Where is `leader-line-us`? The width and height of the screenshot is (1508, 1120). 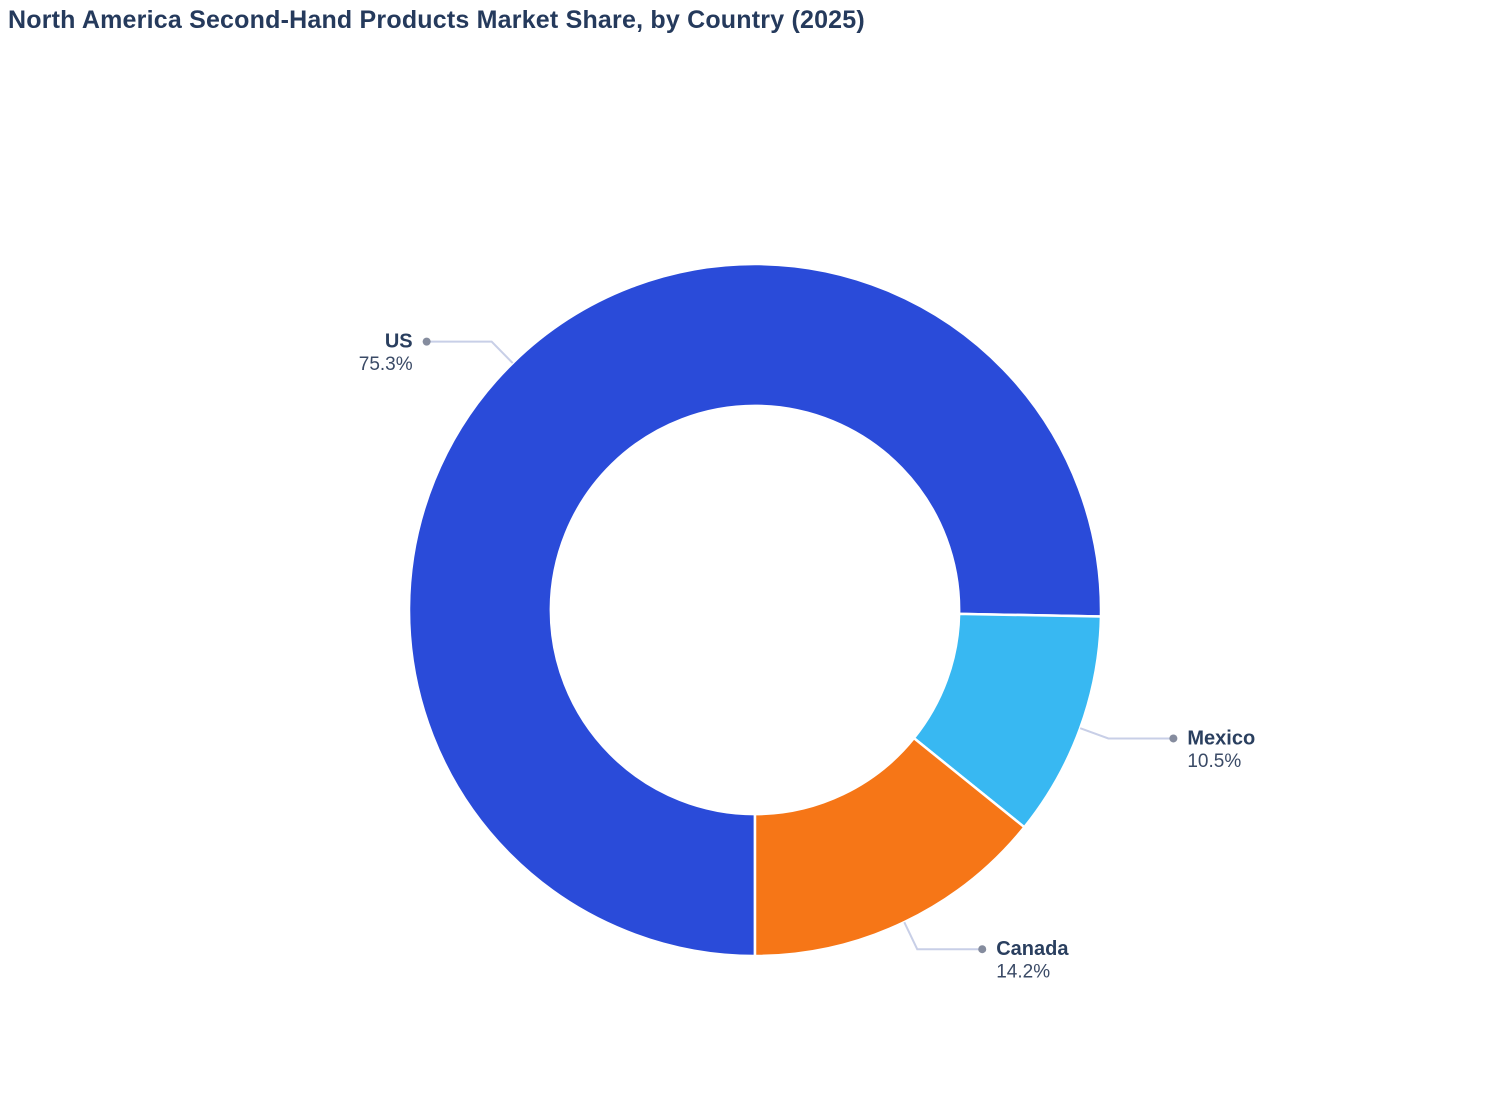
leader-line-us is located at coordinates (470, 352).